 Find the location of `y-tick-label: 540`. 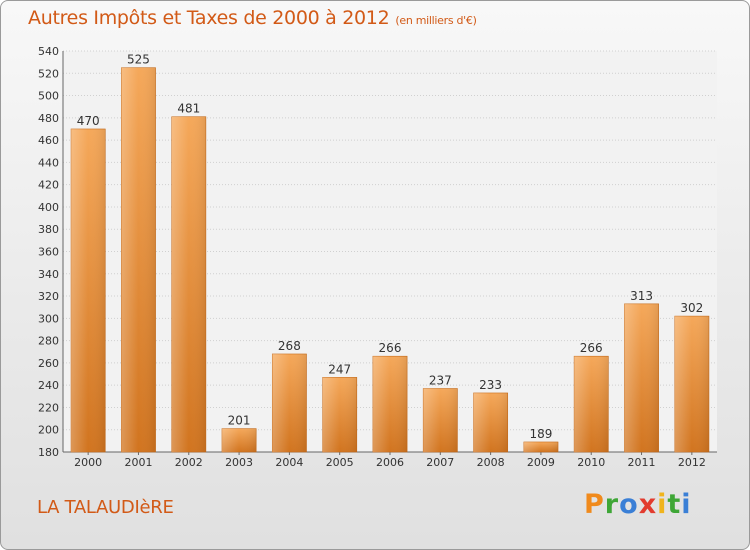

y-tick-label: 540 is located at coordinates (48, 51).